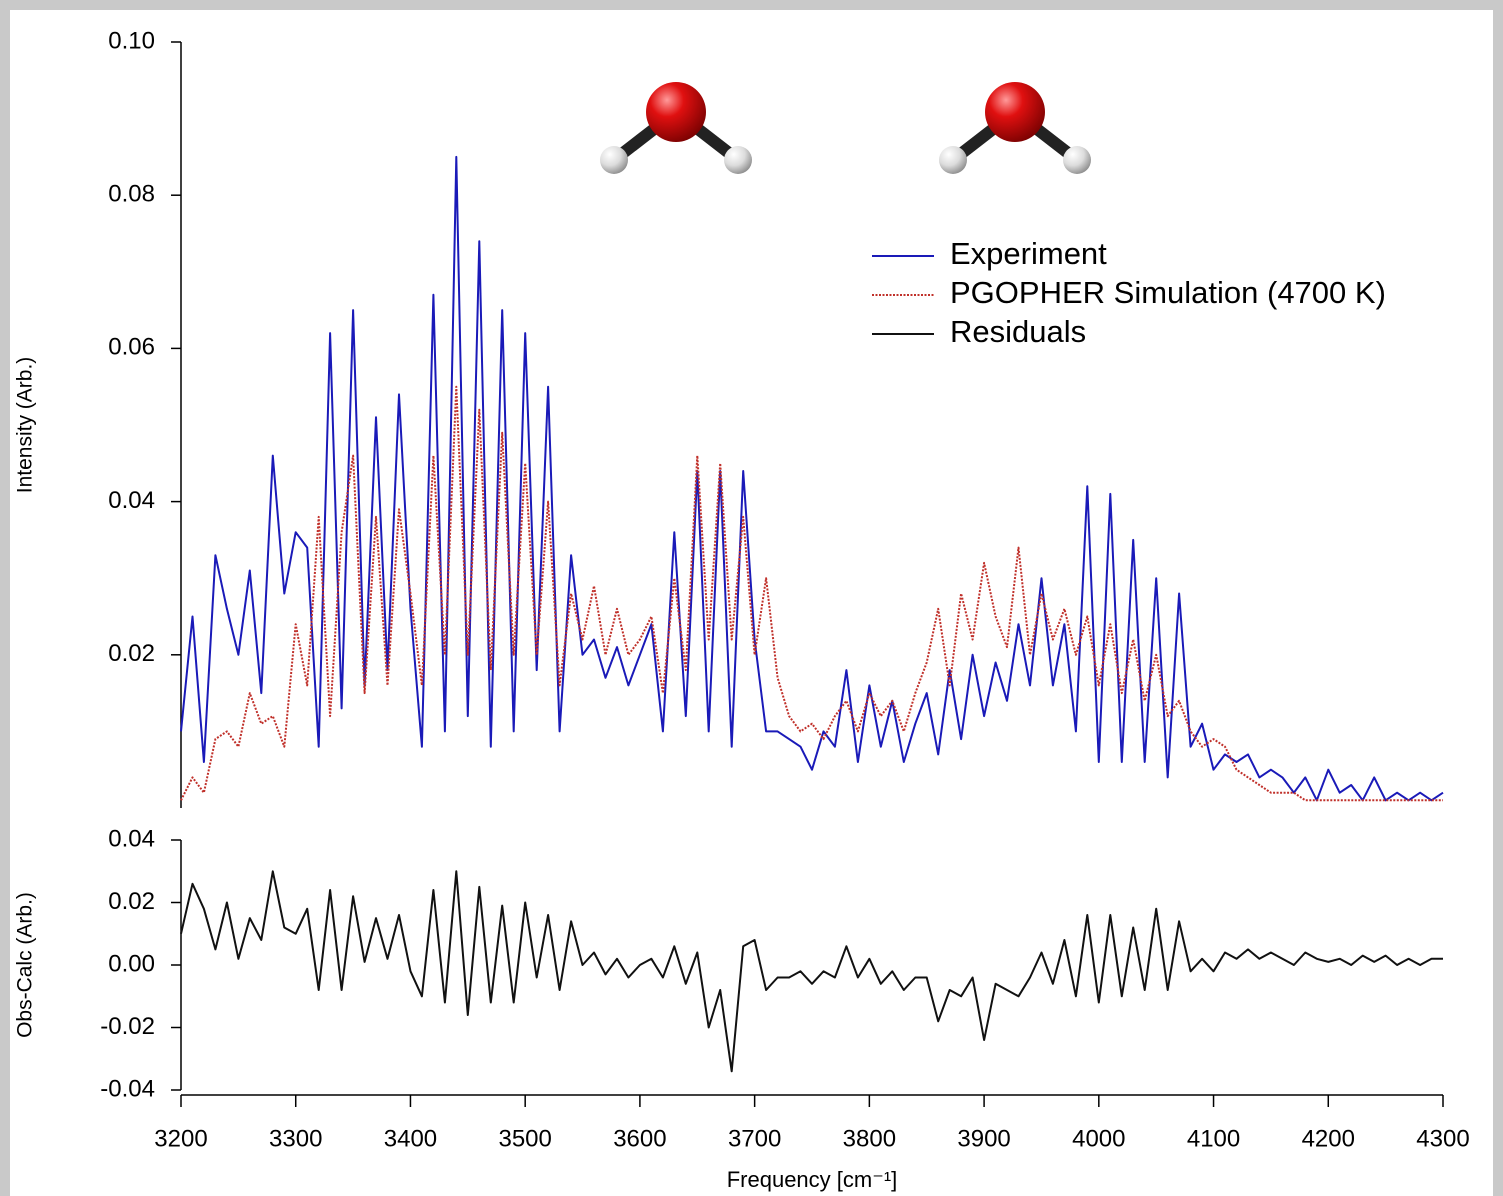 The image size is (1503, 1196). Describe the element at coordinates (869, 1138) in the screenshot. I see `x-tick-label: 3800` at that location.